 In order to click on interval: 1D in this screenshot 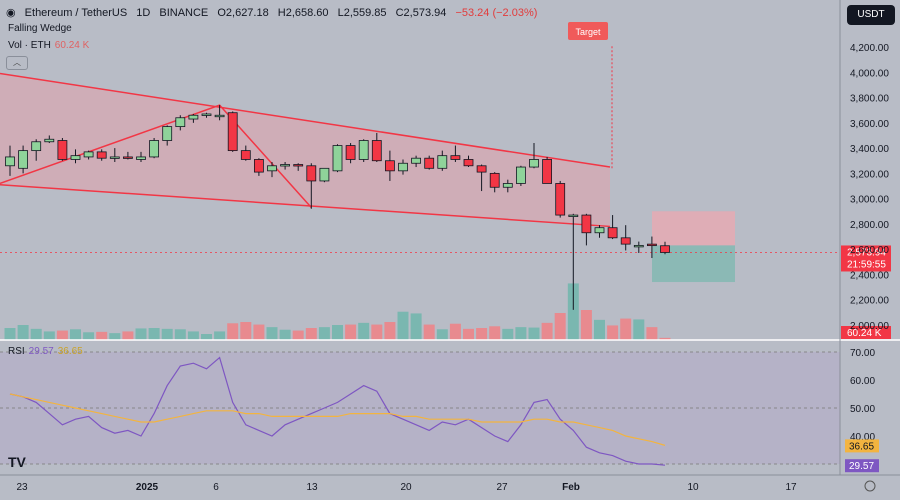, I will do `click(143, 13)`.